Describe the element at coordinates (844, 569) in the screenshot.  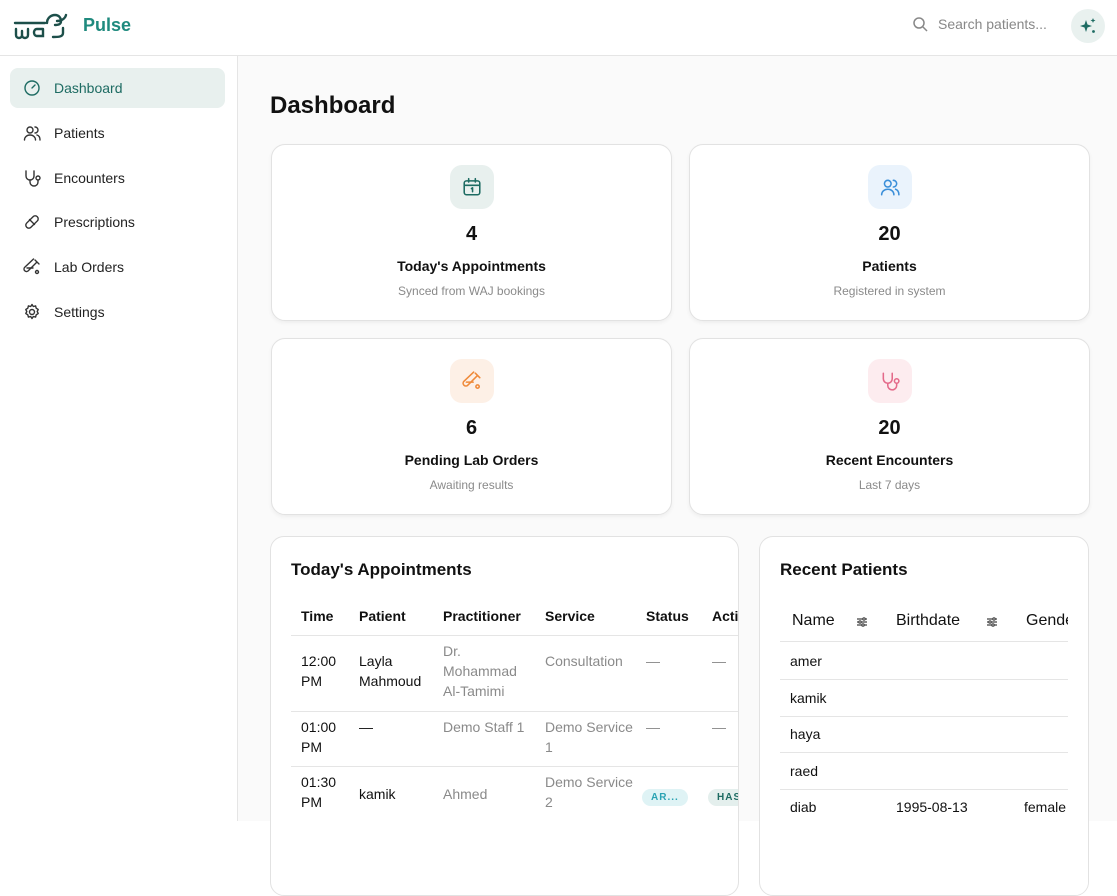
I see `recent-patients-title: Recent Patients` at that location.